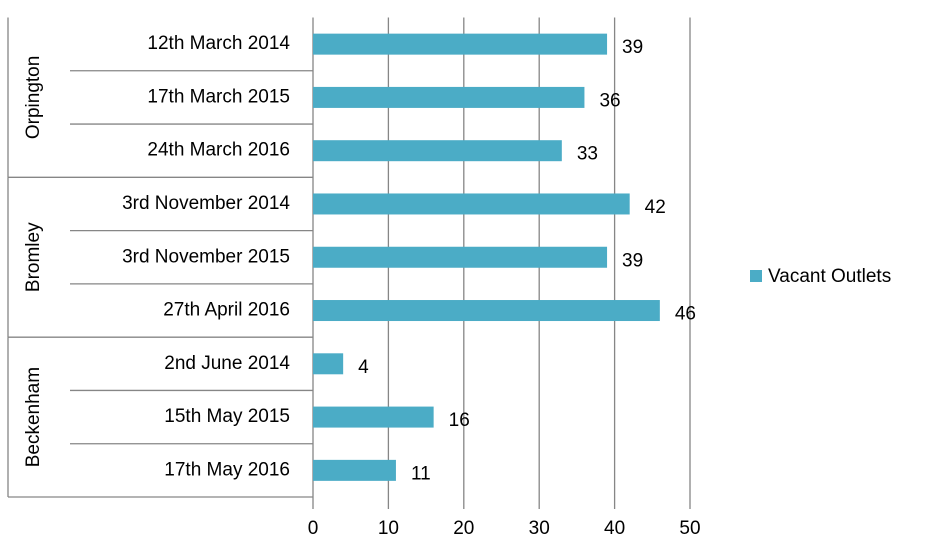  What do you see at coordinates (587, 154) in the screenshot?
I see `data-label: 33` at bounding box center [587, 154].